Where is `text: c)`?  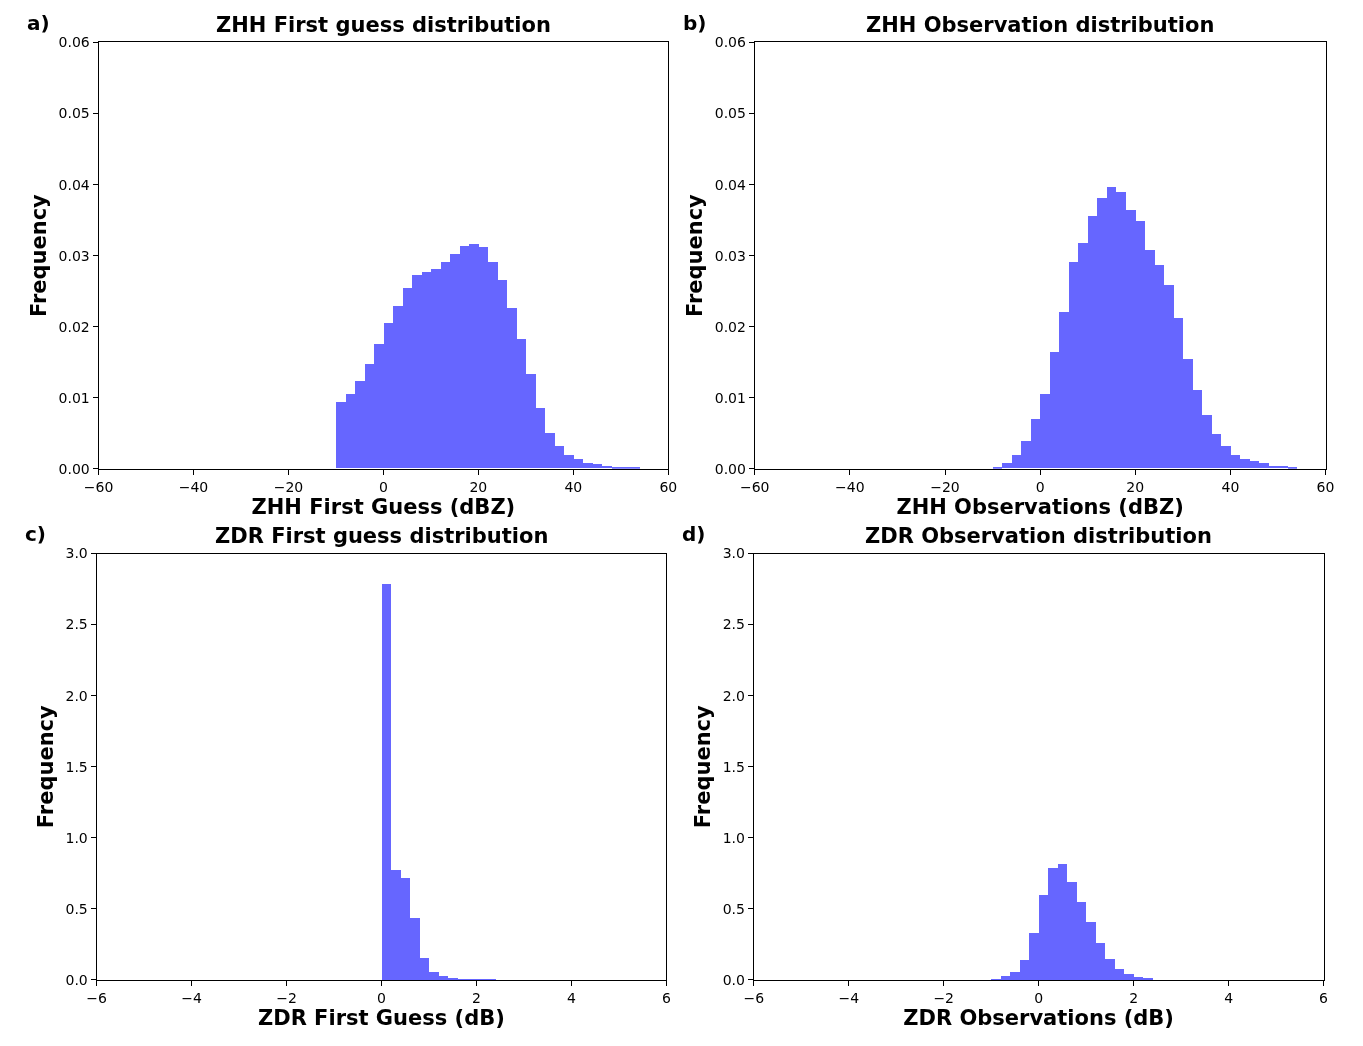
text: c) is located at coordinates (35, 534).